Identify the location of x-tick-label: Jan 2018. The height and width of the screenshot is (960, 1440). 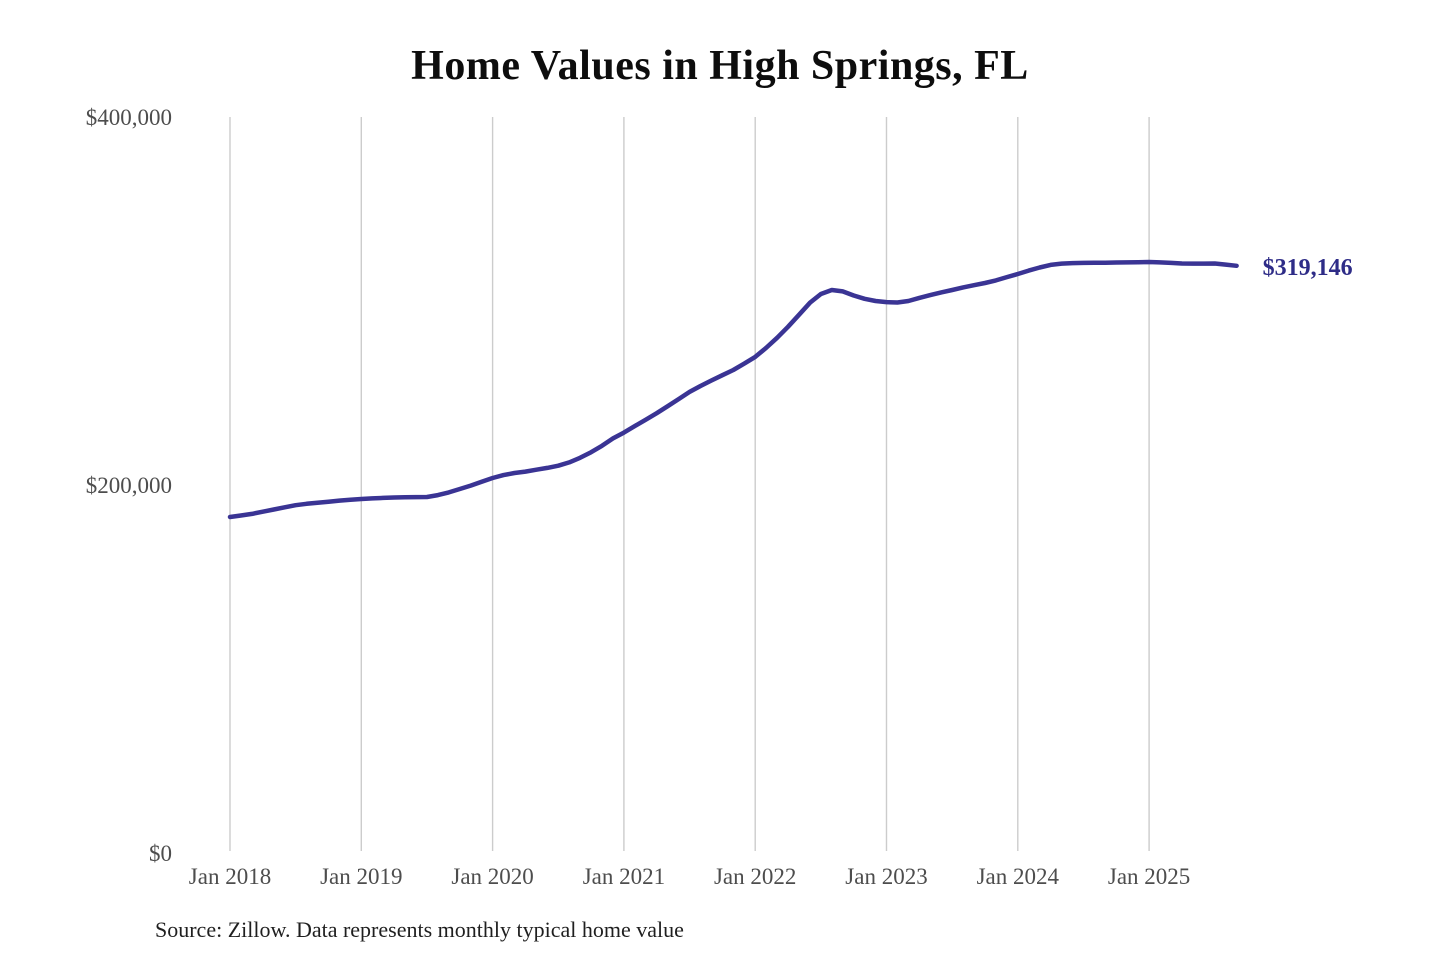
(230, 876).